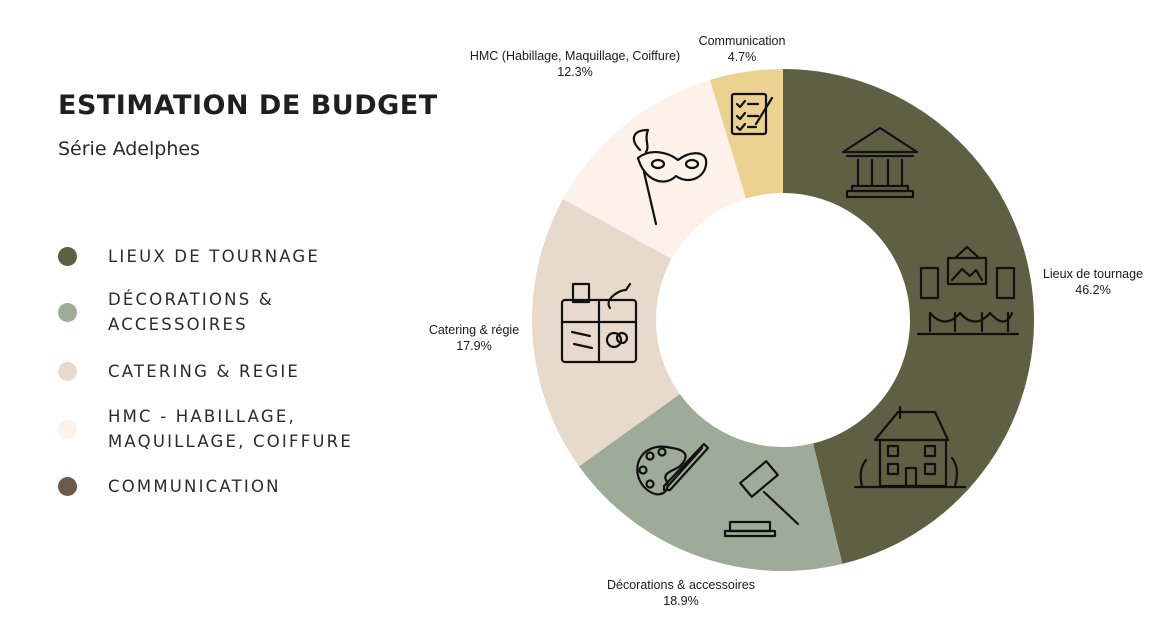 This screenshot has width=1158, height=644. I want to click on slice-value-label: 18.9%, so click(680, 601).